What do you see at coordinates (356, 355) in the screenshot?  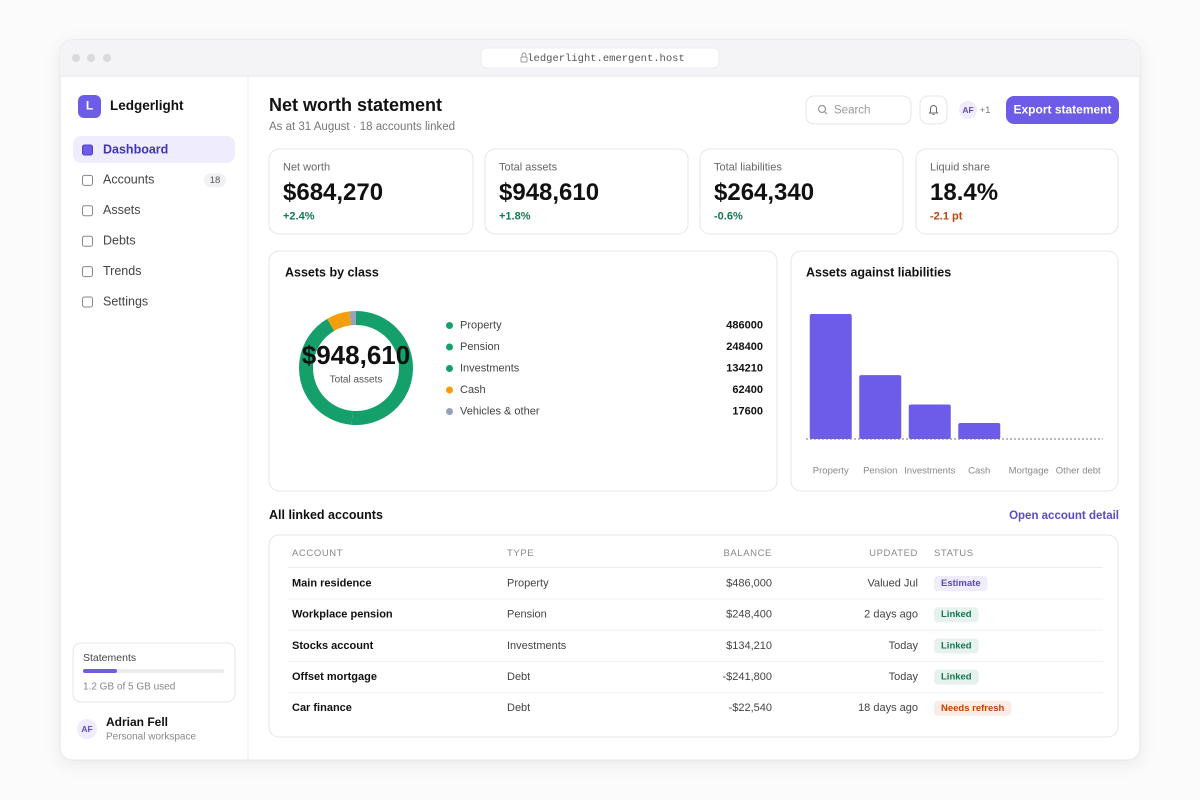 I see `donut-center-value: $948,610` at bounding box center [356, 355].